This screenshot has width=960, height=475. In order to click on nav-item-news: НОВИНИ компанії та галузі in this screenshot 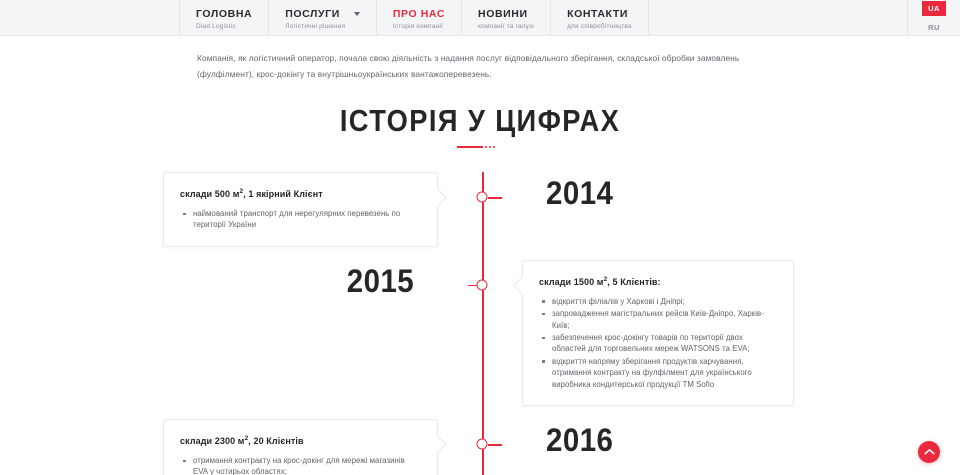, I will do `click(507, 17)`.